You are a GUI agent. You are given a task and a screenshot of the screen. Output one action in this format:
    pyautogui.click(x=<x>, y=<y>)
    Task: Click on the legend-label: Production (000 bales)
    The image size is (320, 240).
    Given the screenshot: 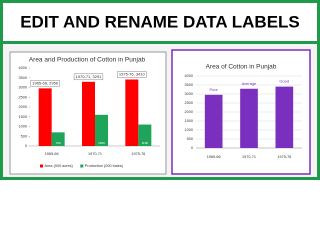 What is the action you would take?
    pyautogui.click(x=104, y=166)
    